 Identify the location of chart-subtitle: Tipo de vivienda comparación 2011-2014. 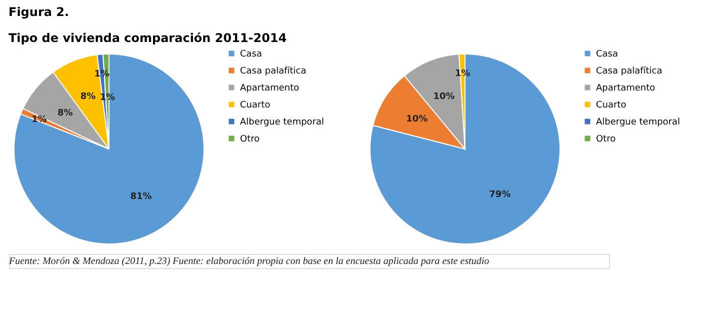
(147, 38).